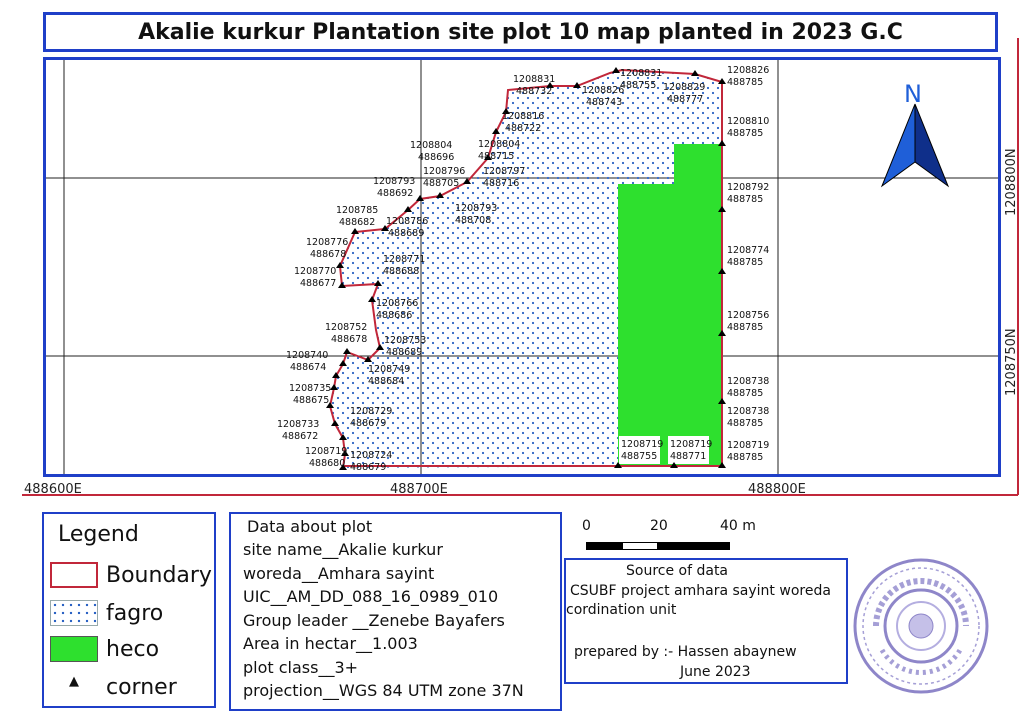  Describe the element at coordinates (640, 546) in the screenshot. I see `scale-segment-white` at that location.